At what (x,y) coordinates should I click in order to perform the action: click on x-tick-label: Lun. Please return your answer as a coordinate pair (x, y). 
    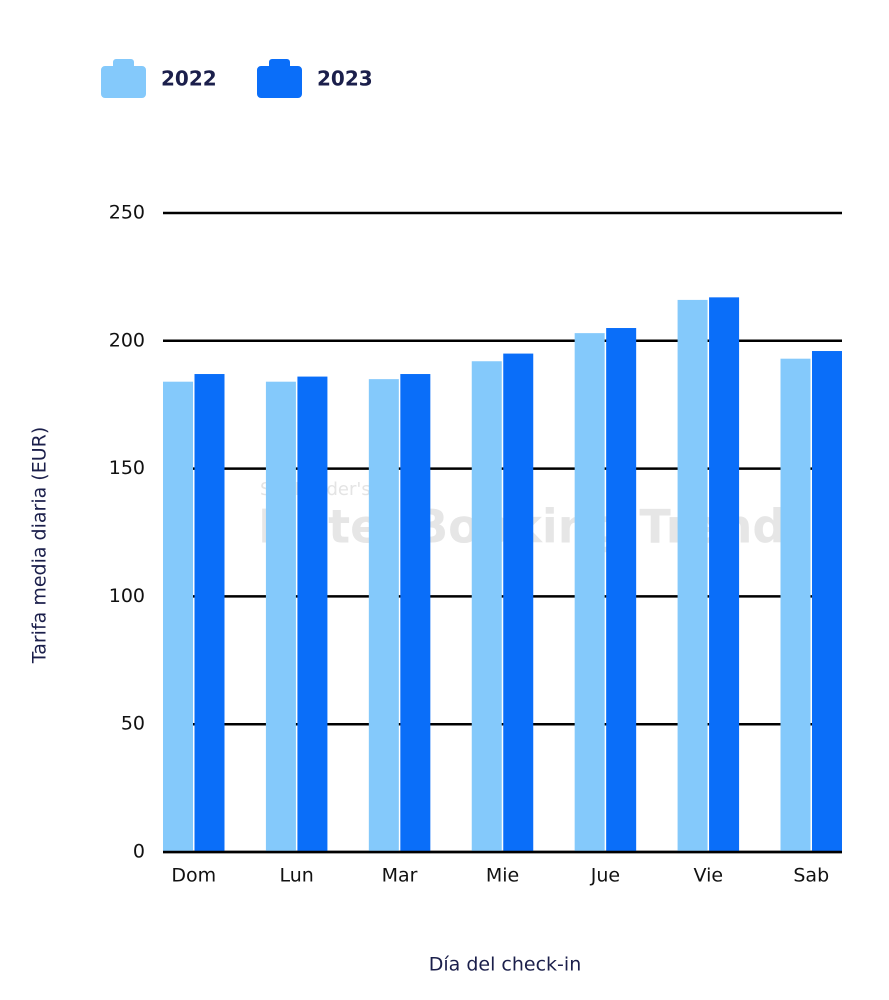
    Looking at the image, I should click on (296, 876).